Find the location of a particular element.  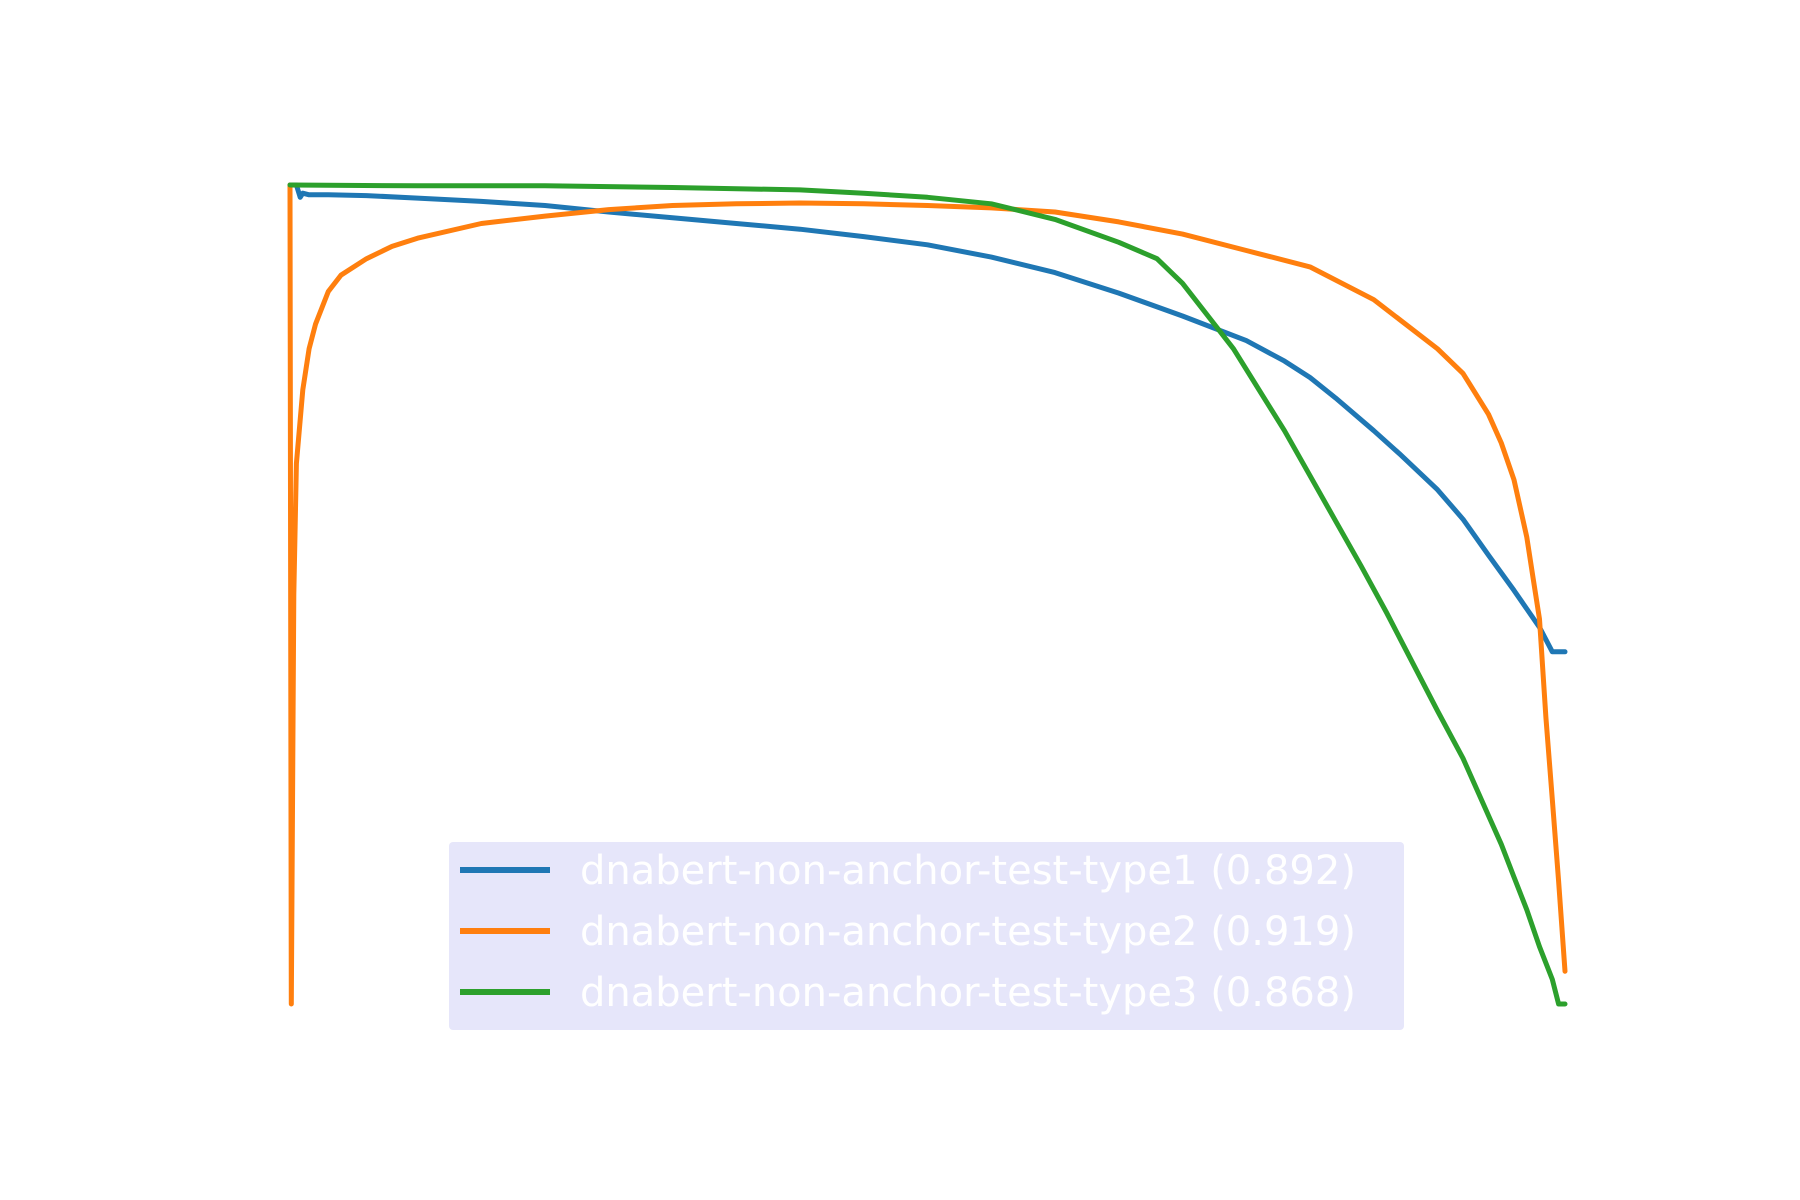

legend-entry: dnabert-non-anchor-test-type2 (0.919) is located at coordinates (908, 932).